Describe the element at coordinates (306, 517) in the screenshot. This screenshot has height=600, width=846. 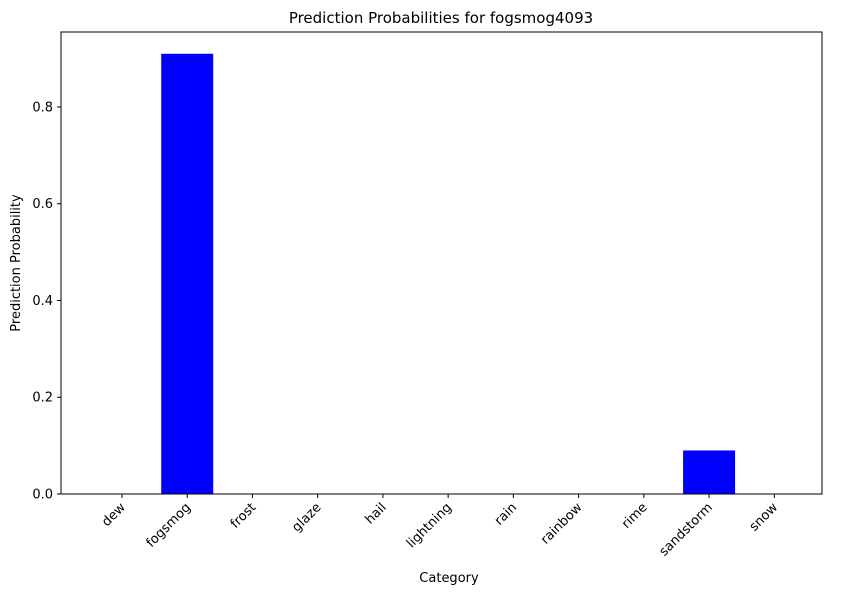
I see `x-tick-label: glaze` at that location.